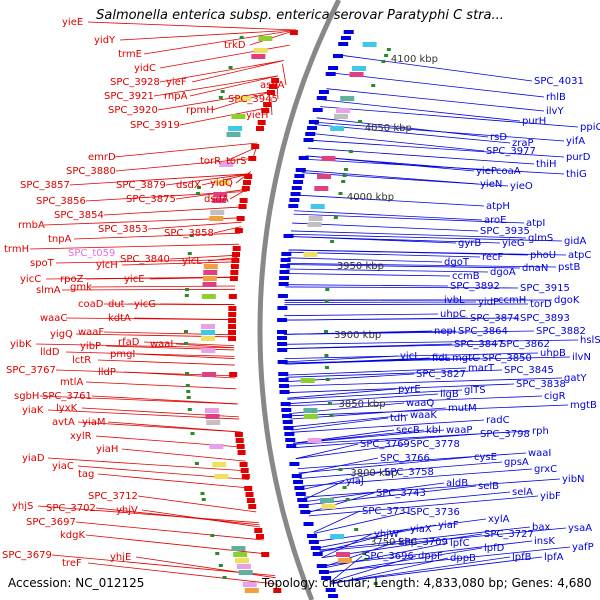  Describe the element at coordinates (493, 257) in the screenshot. I see `gene-label: recF` at that location.